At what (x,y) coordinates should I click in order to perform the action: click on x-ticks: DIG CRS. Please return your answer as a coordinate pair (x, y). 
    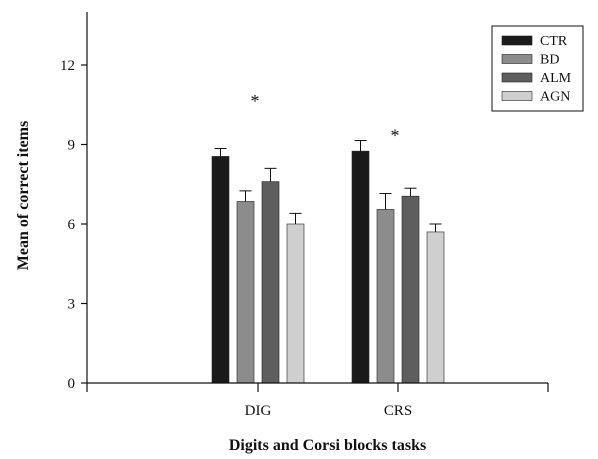
    Looking at the image, I should click on (317, 401).